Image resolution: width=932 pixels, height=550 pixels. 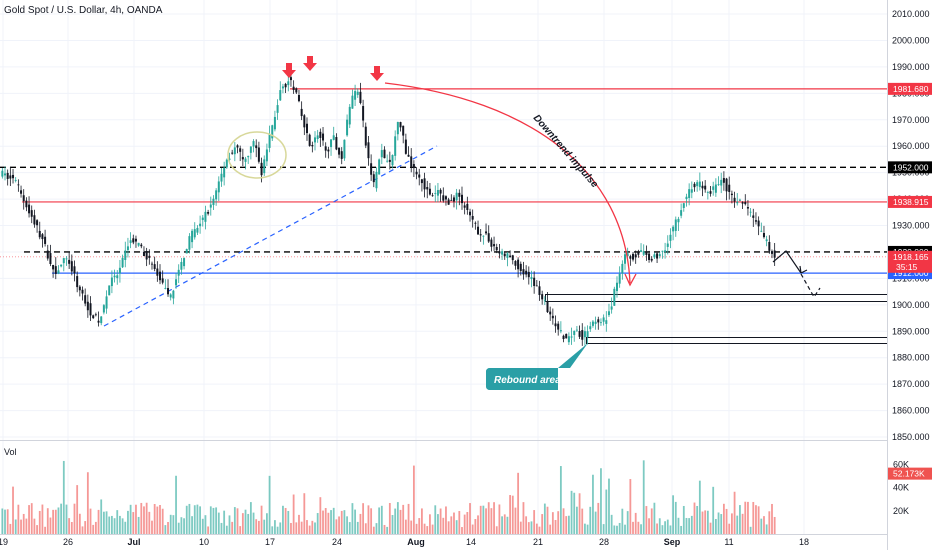 I want to click on impulse-curve-arrow, so click(x=507, y=183).